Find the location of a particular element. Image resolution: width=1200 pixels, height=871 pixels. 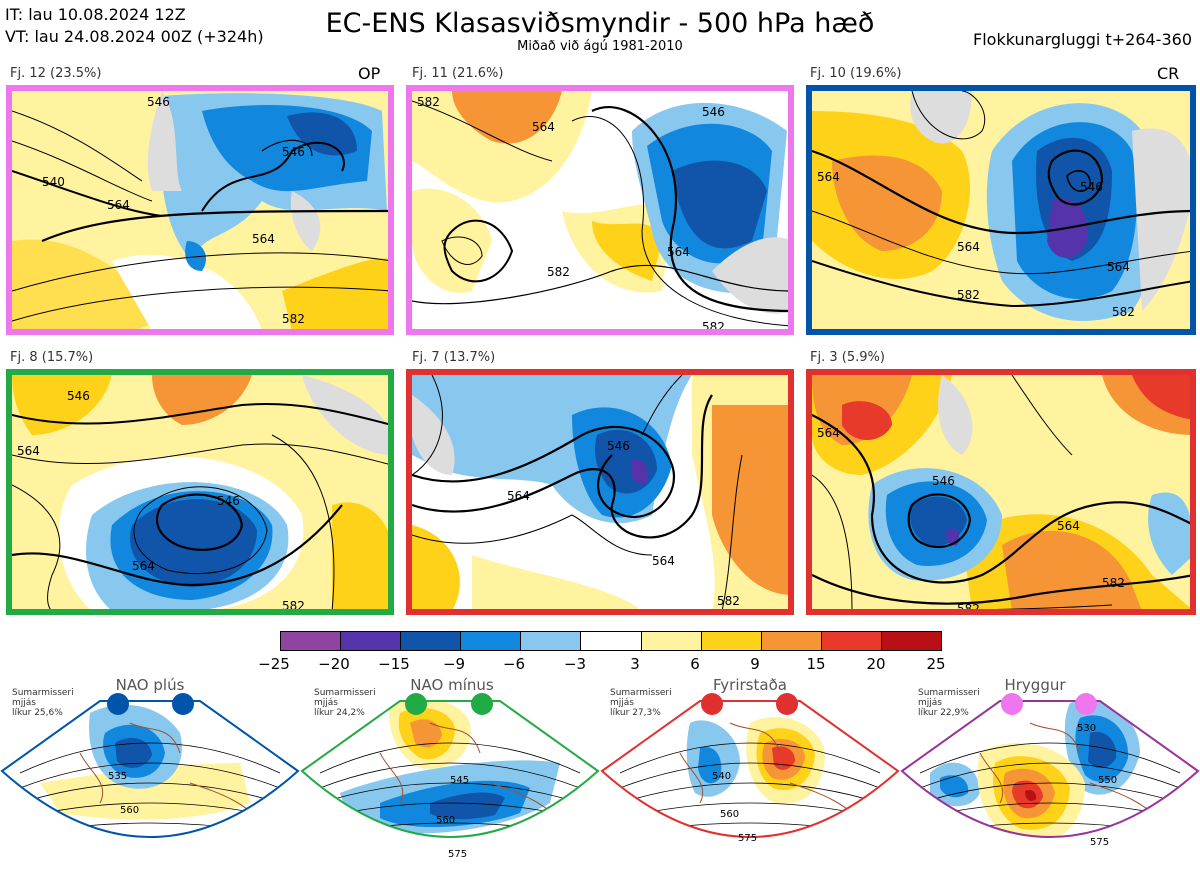

probability-label: líkur 22,9% is located at coordinates (943, 713).